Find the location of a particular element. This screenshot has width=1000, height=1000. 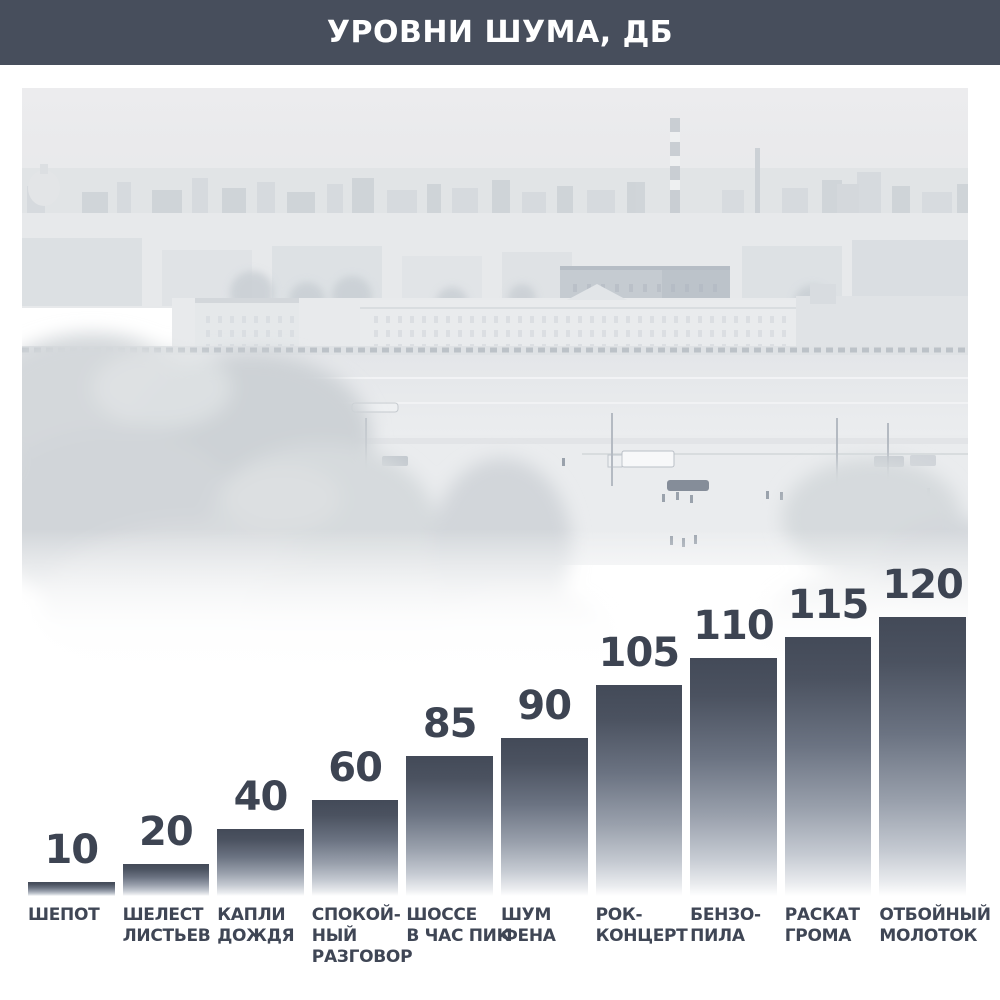

bar-area: 105 is located at coordinates (639, 728).